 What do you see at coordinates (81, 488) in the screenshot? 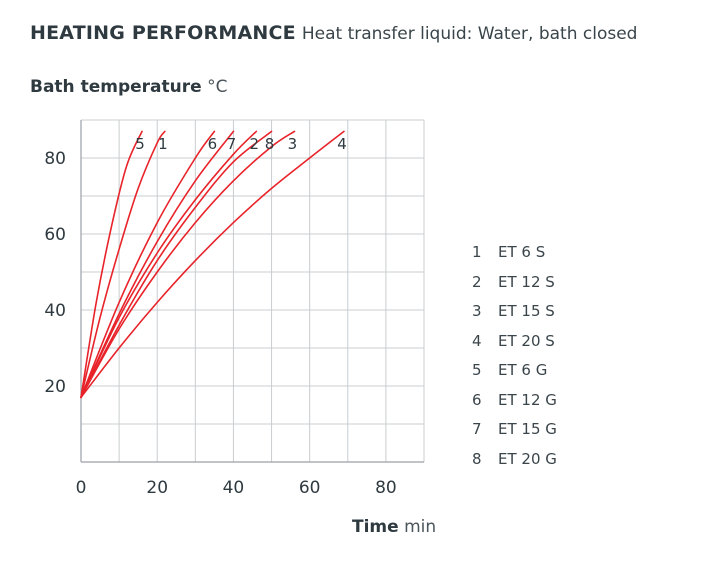
I see `x-tick-label: 0` at bounding box center [81, 488].